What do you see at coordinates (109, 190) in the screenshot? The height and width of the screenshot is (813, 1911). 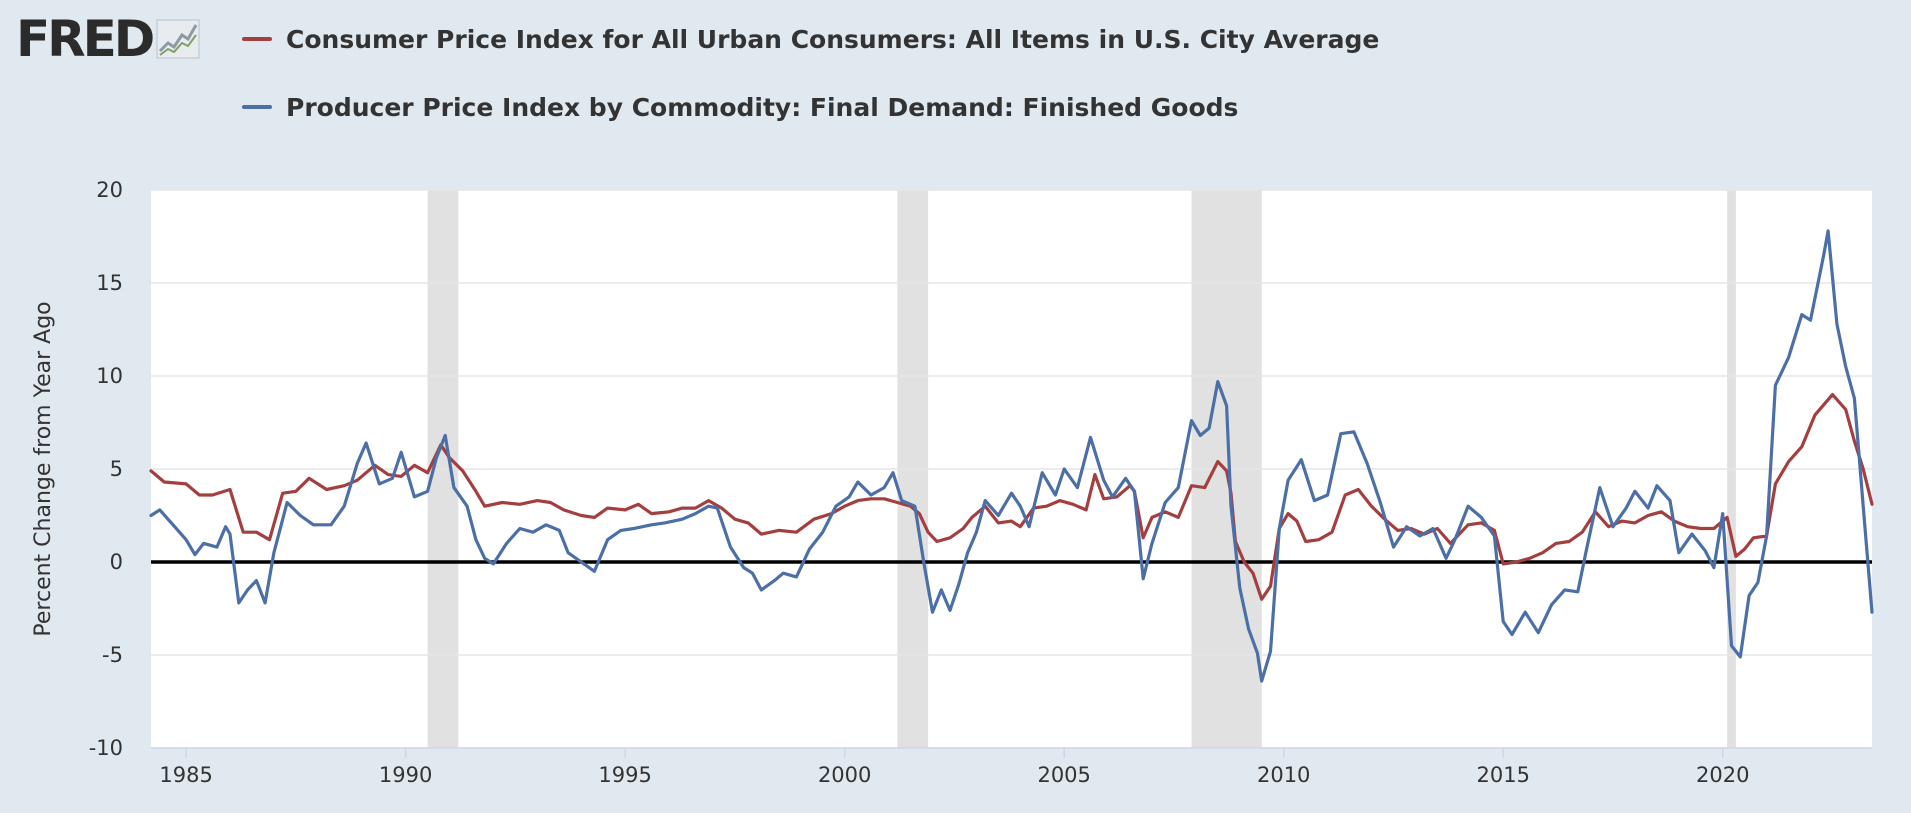 I see `y-tick-label: 20` at bounding box center [109, 190].